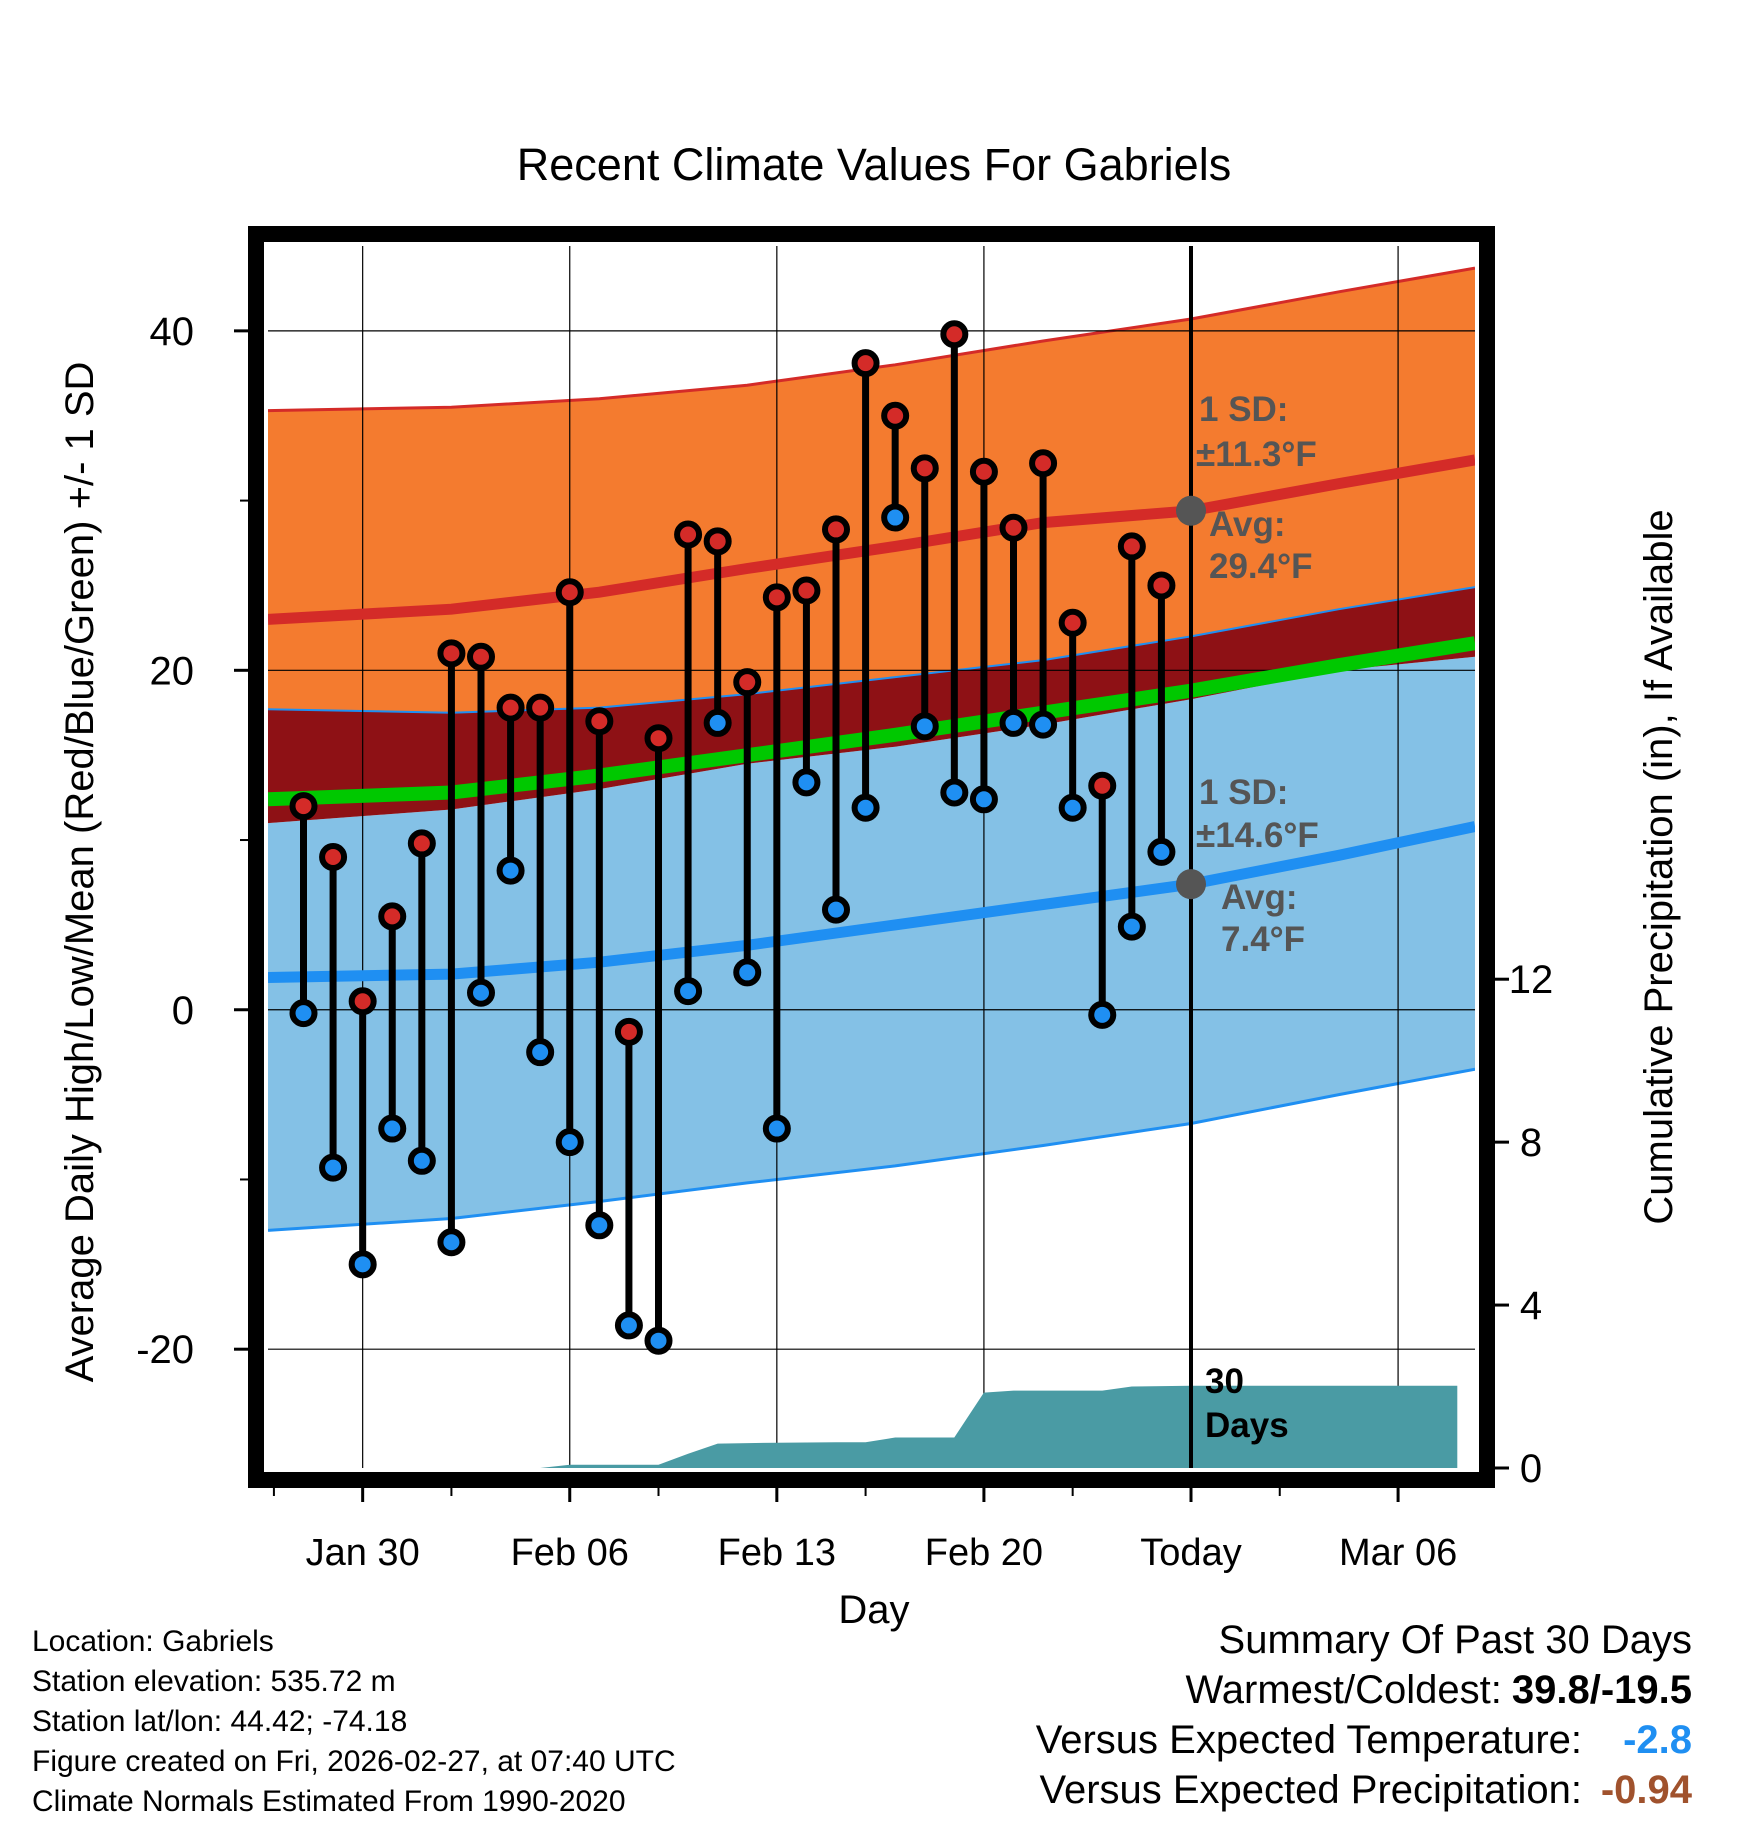  What do you see at coordinates (153, 1641) in the screenshot?
I see `location-text: Location: Gabriels` at bounding box center [153, 1641].